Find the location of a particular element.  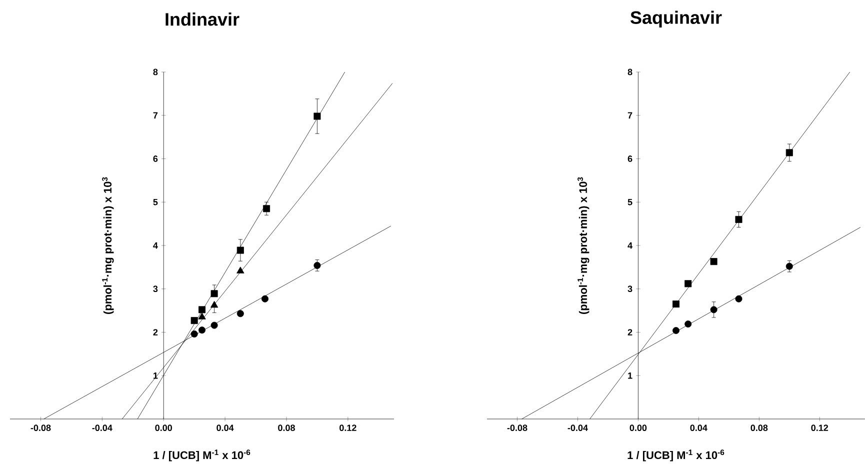

chart-title: Saquinavir is located at coordinates (676, 19).